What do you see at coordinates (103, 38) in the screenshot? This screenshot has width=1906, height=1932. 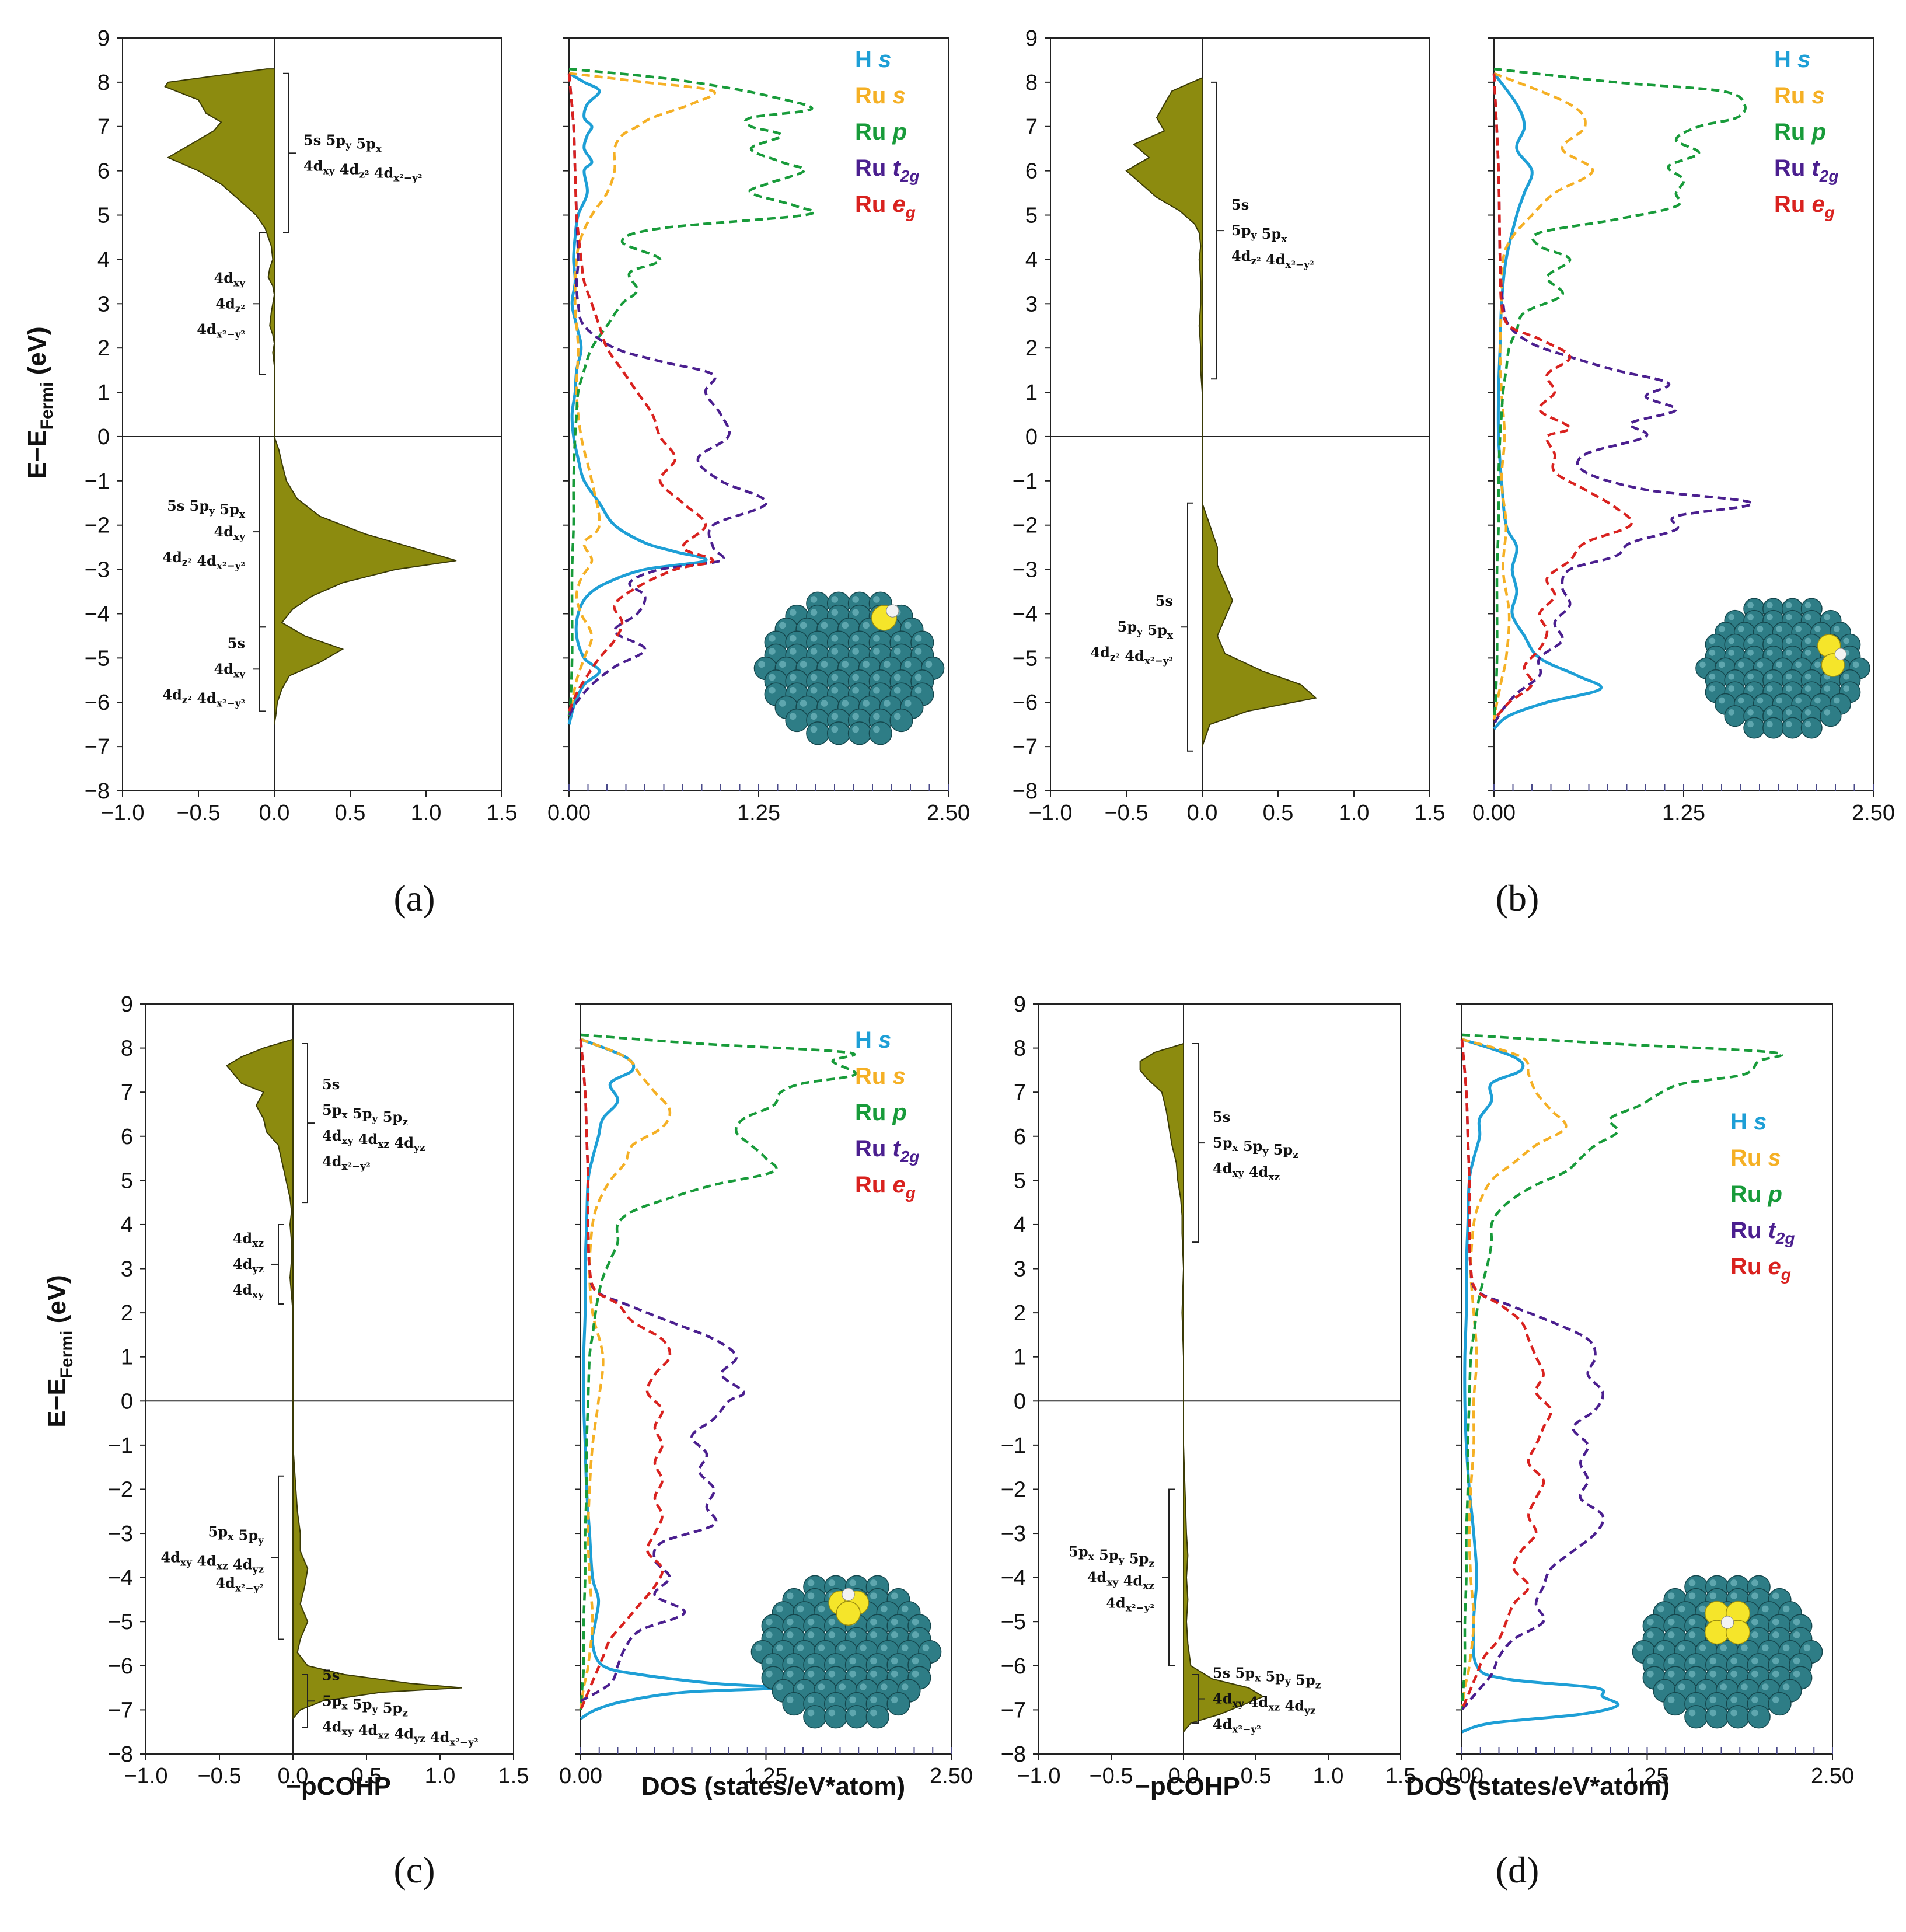 I see `y-tick-label: 9` at bounding box center [103, 38].